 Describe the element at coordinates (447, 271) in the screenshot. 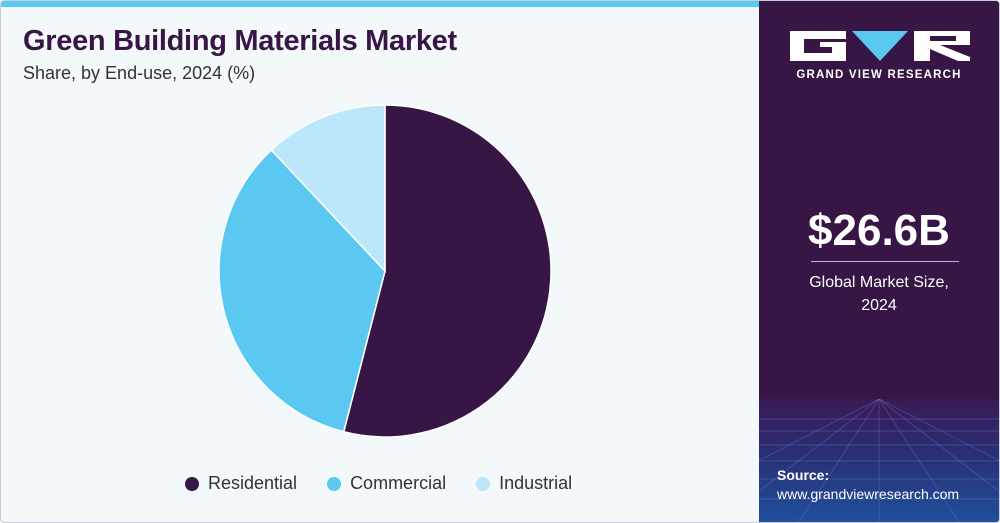

I see `pie-slice-residential` at that location.